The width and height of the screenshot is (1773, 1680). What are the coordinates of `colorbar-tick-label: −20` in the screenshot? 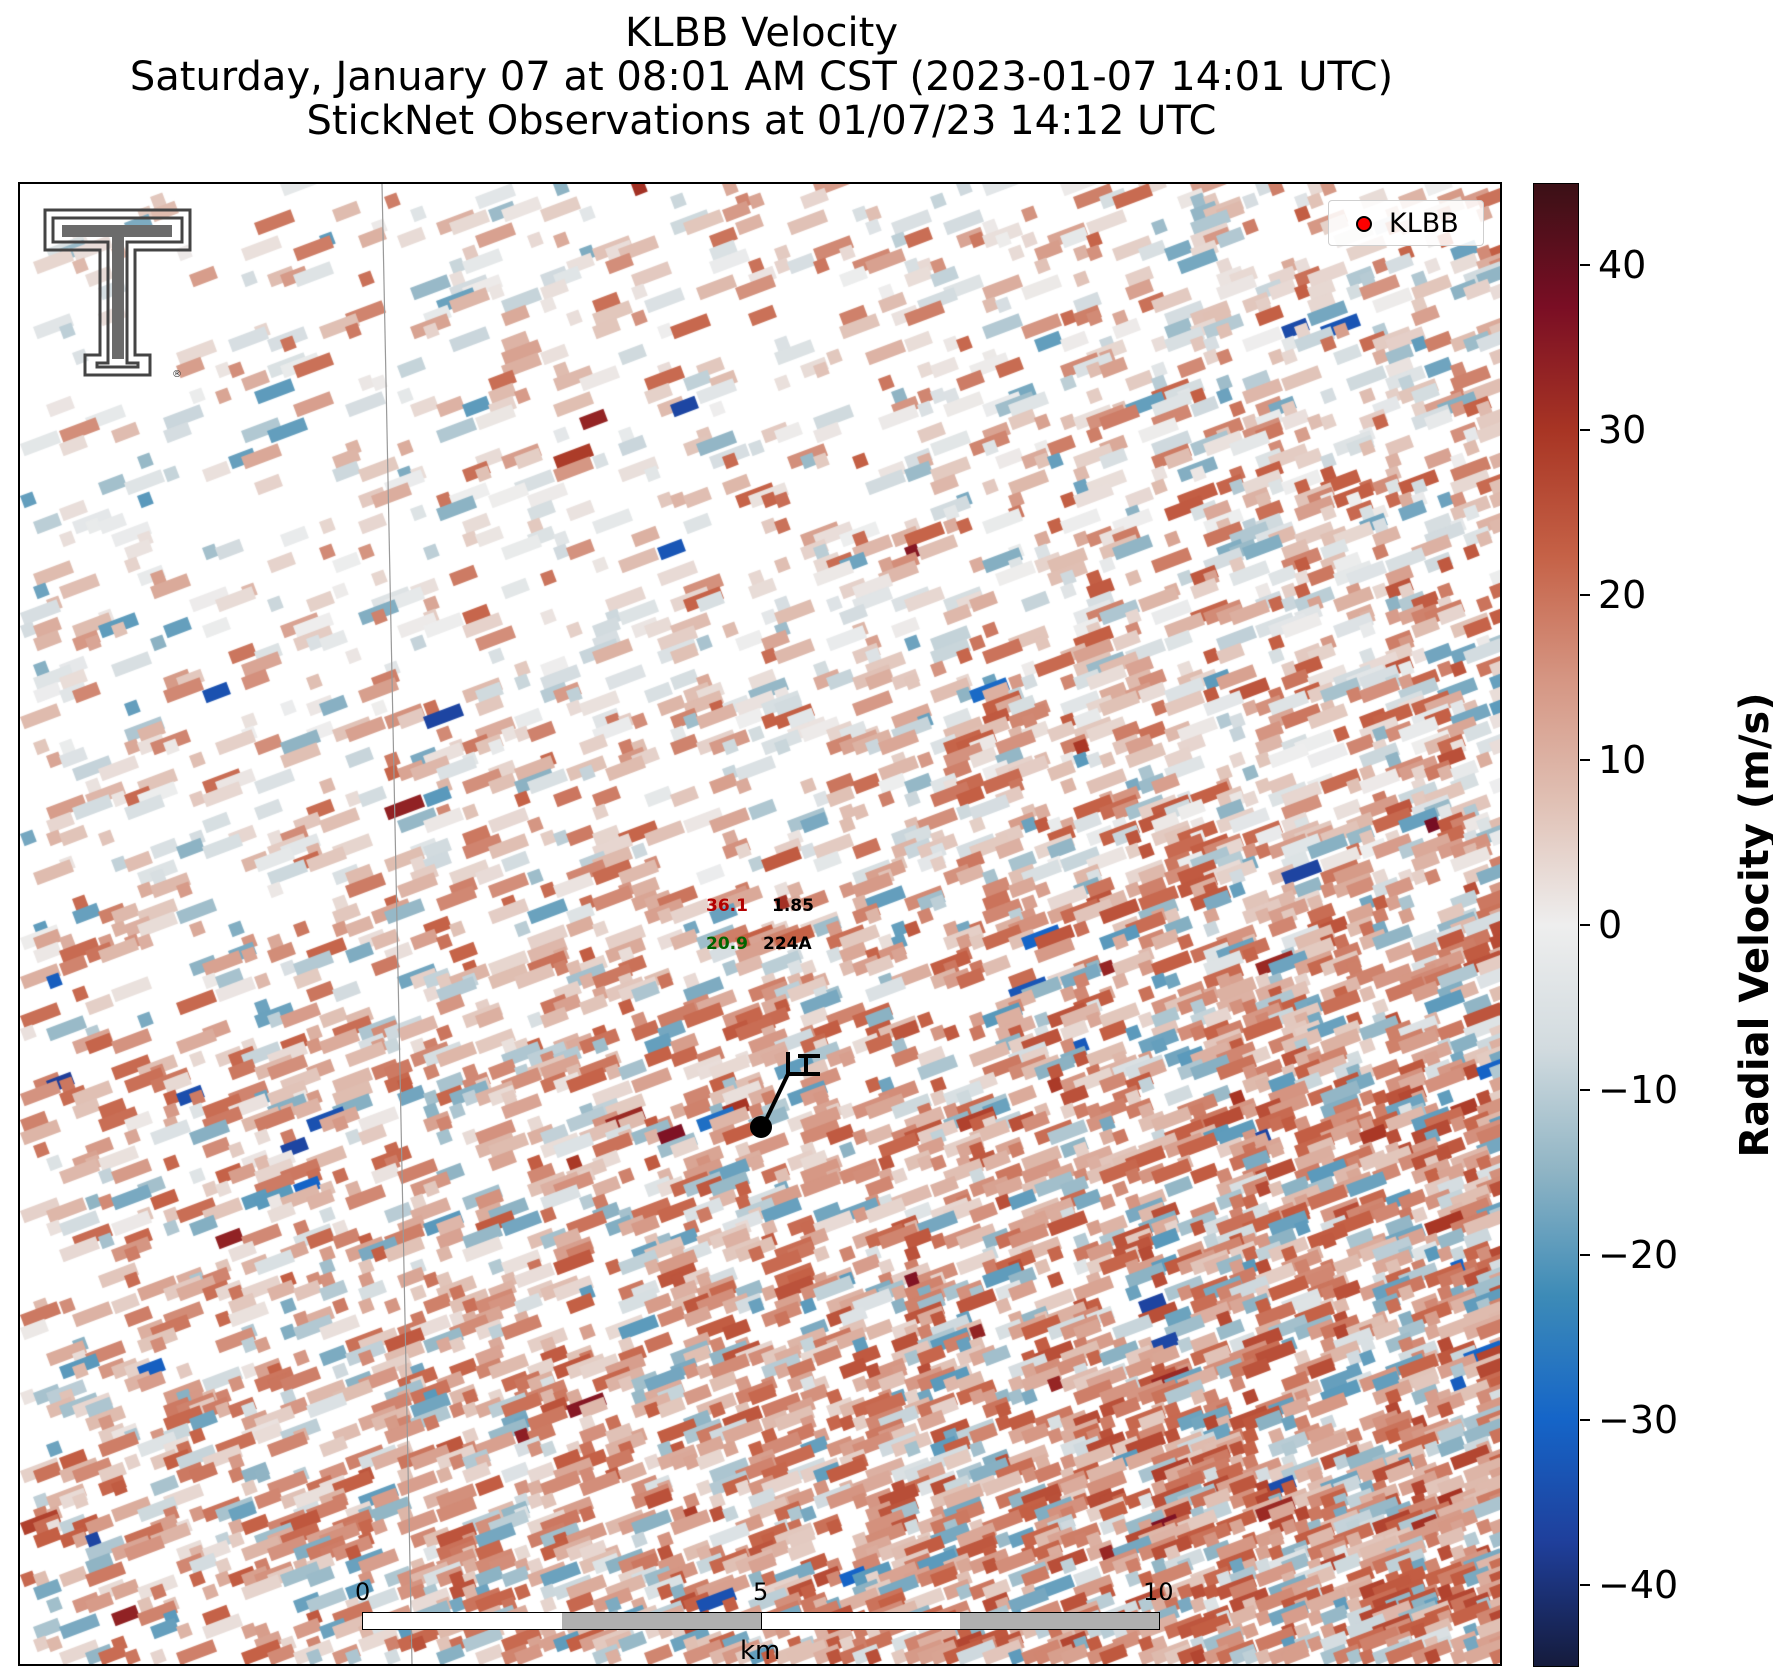 It's located at (1638, 1254).